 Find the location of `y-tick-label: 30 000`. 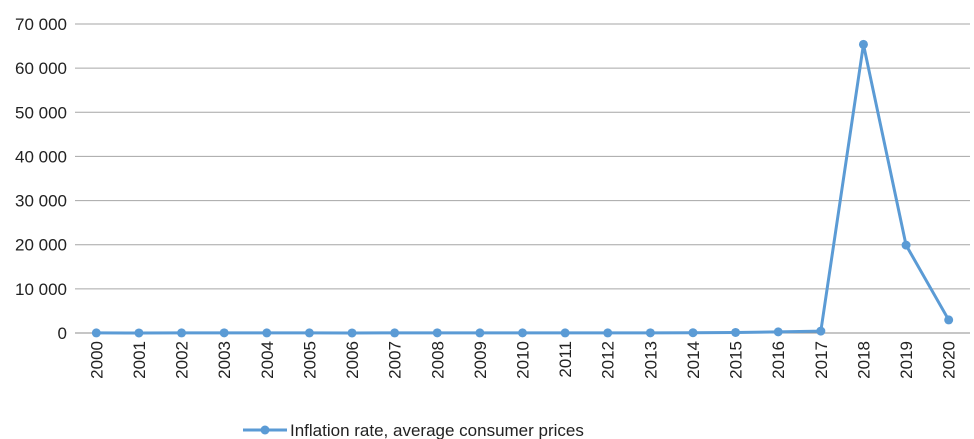

y-tick-label: 30 000 is located at coordinates (41, 201).